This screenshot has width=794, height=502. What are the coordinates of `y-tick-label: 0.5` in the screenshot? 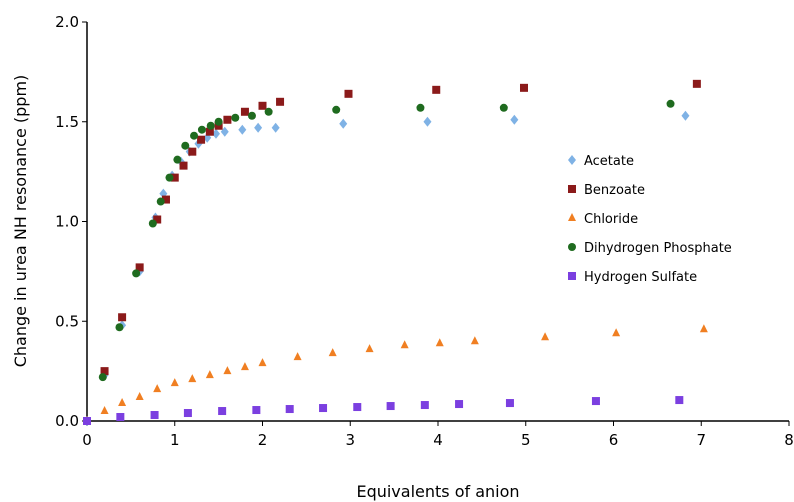 It's located at (67, 321).